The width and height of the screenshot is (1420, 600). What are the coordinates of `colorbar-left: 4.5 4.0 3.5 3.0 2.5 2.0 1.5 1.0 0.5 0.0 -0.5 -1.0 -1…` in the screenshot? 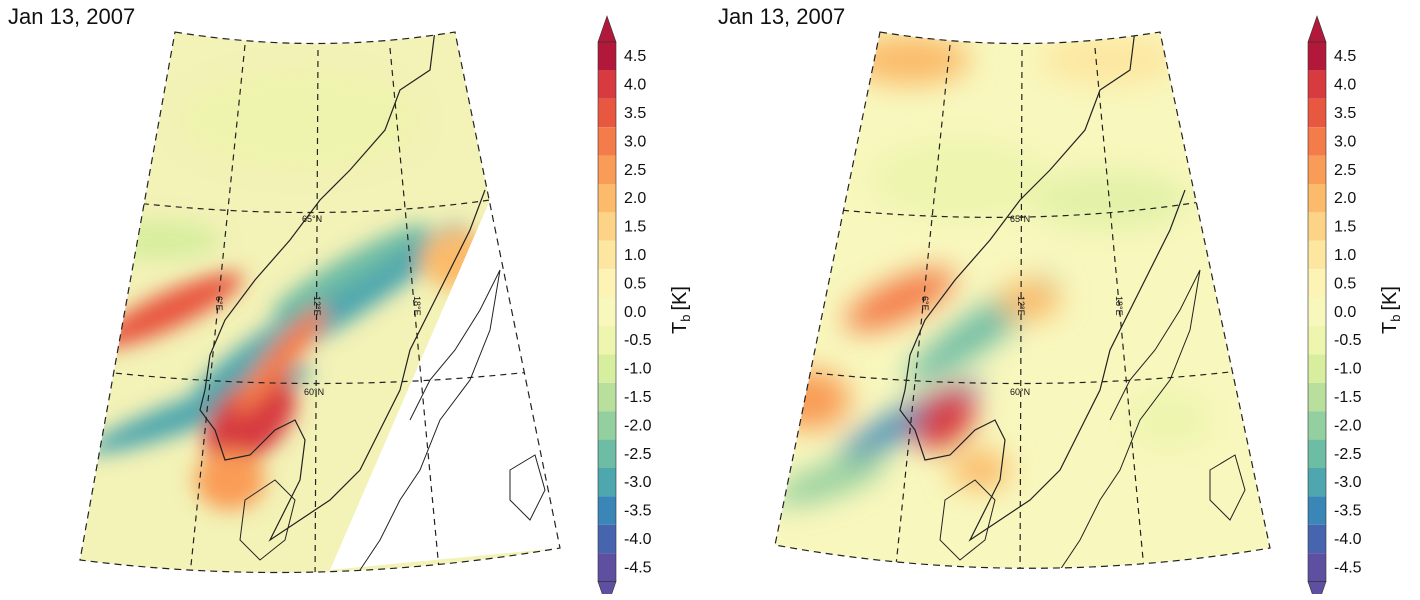 It's located at (645, 304).